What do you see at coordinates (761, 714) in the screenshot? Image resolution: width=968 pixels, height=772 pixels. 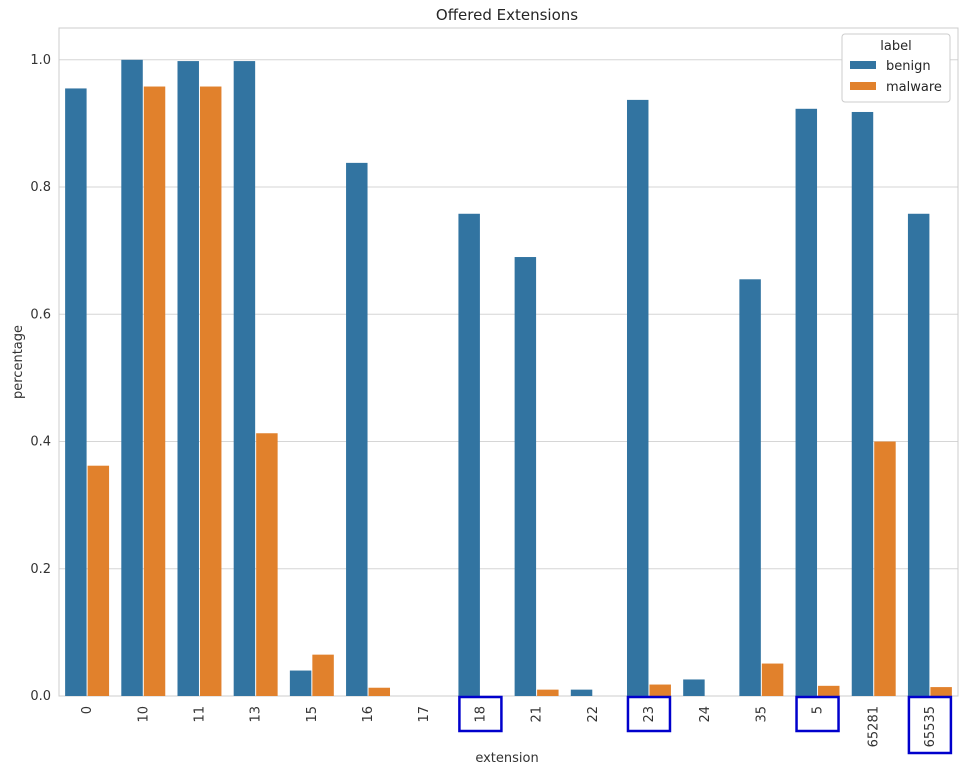 I see `x-tick-label: 35` at bounding box center [761, 714].